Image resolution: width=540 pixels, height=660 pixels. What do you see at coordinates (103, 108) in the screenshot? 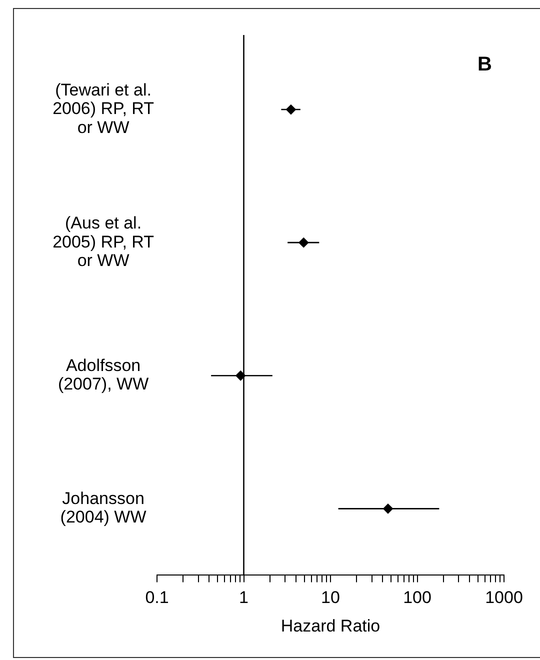
I see `y-tick-label: (Tewari et al. 2006) RP, RT or WW` at bounding box center [103, 108].